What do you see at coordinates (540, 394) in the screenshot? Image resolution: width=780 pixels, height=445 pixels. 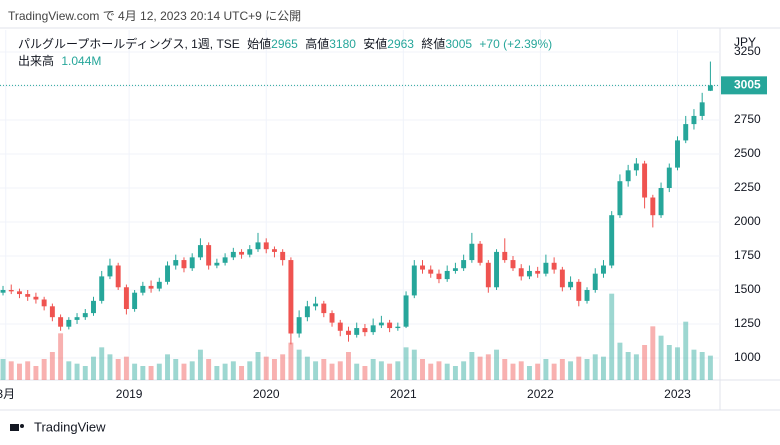 I see `x-tick-label: 2022` at bounding box center [540, 394].